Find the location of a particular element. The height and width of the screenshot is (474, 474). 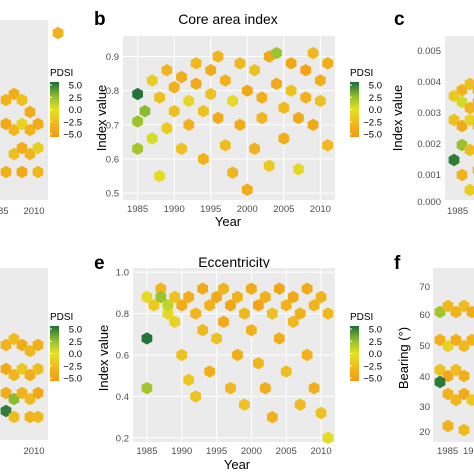

panel-d: 2010 is located at coordinates (24, 362).